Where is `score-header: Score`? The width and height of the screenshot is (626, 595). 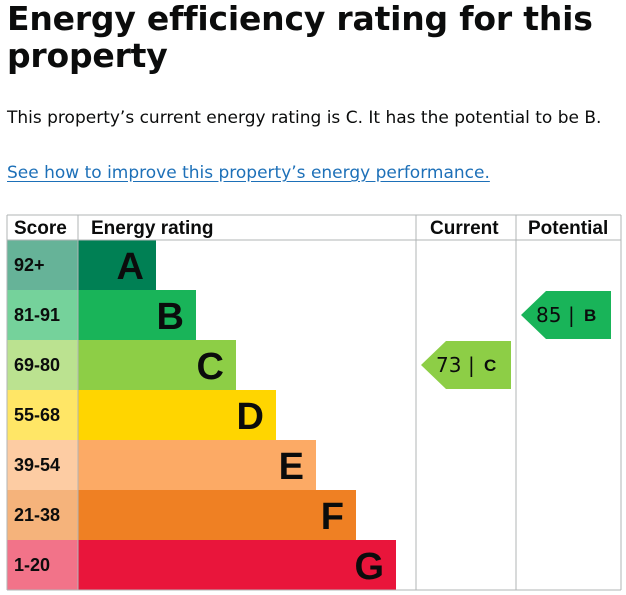
score-header: Score is located at coordinates (40, 228).